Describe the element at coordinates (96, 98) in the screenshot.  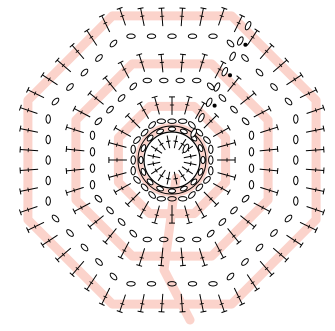
I see `stitch-r4-6-1-post` at that location.